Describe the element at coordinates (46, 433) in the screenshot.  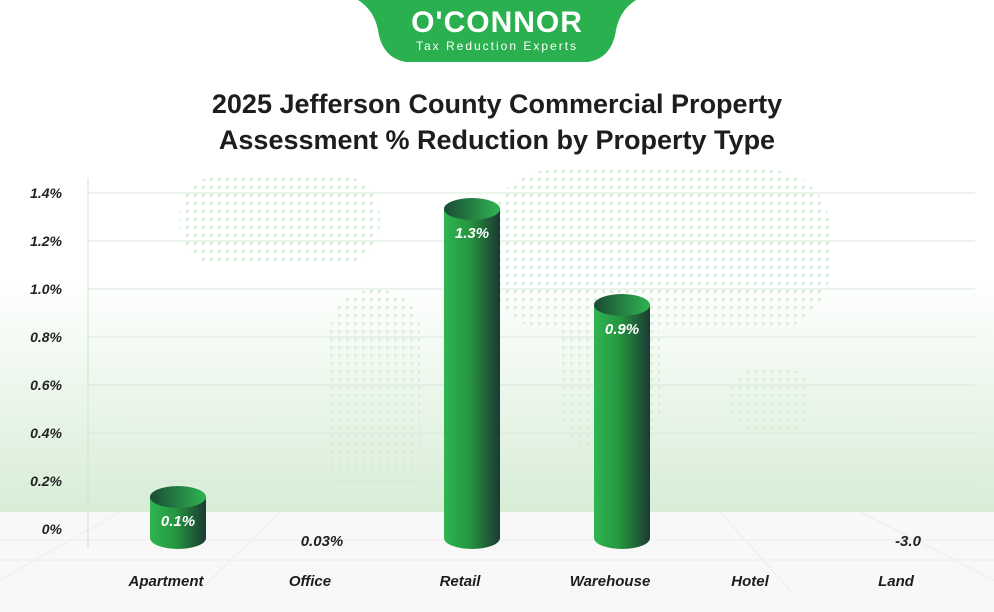
I see `y-tick-label: 0.4%` at that location.